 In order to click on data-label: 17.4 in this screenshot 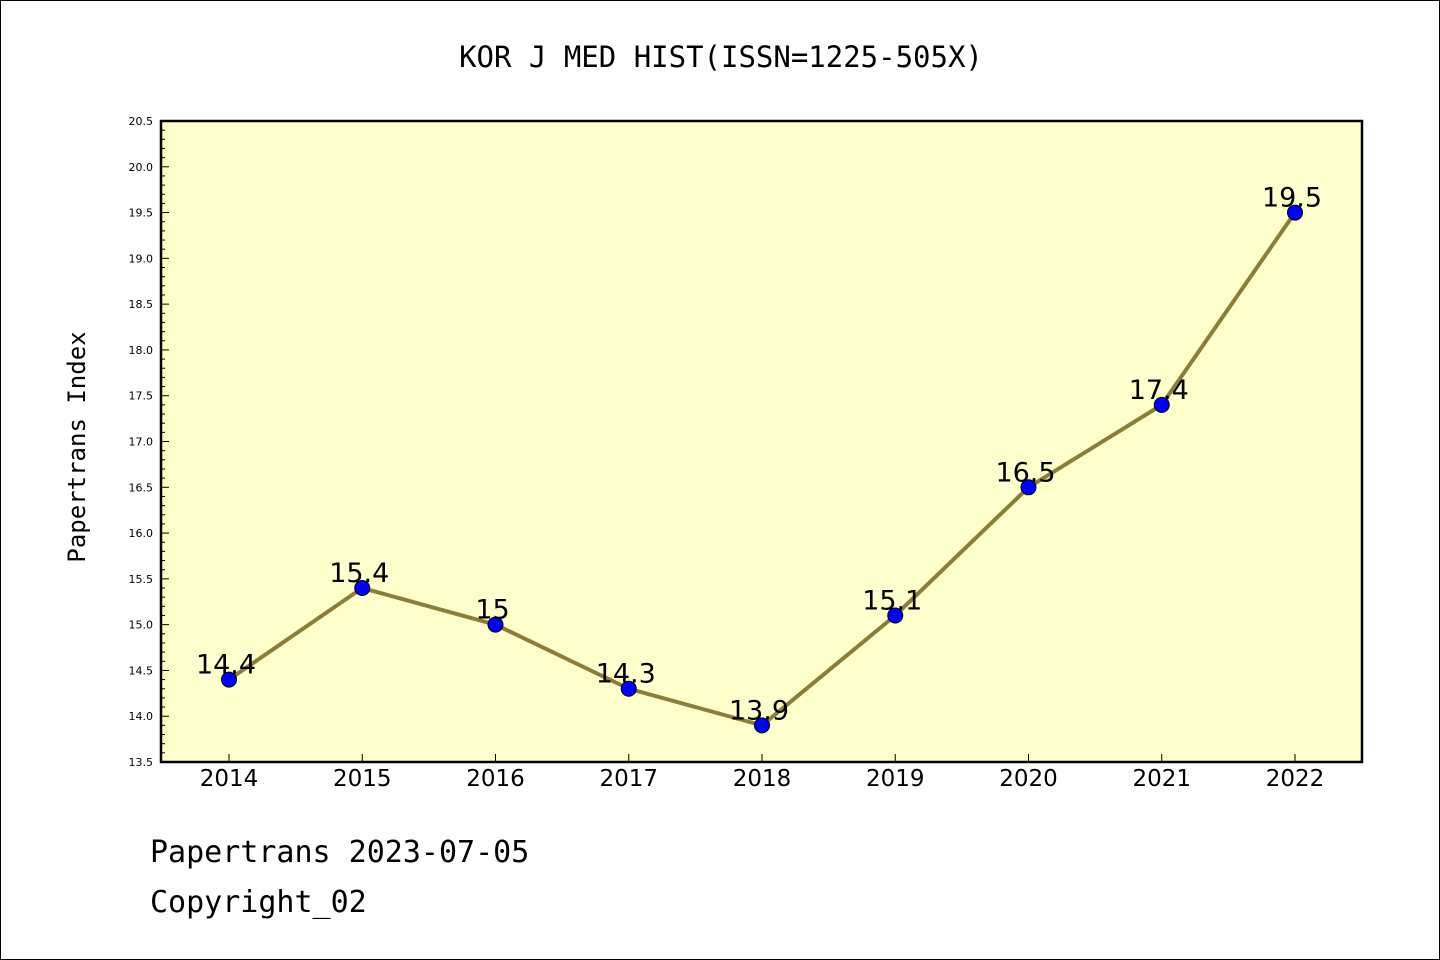, I will do `click(1159, 390)`.